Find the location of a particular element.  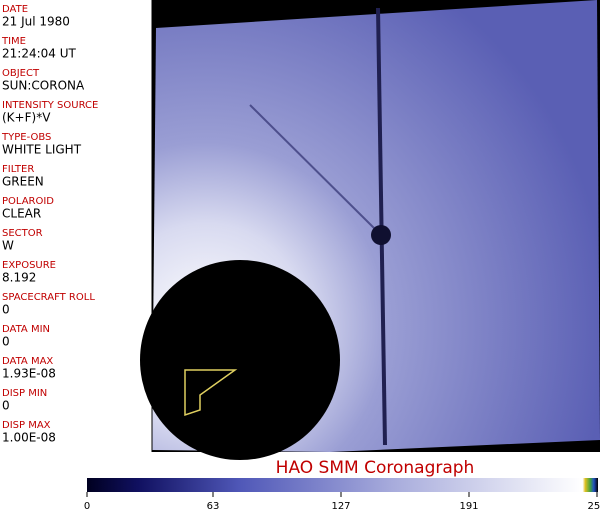

field-label: DATA MIN is located at coordinates (26, 329).